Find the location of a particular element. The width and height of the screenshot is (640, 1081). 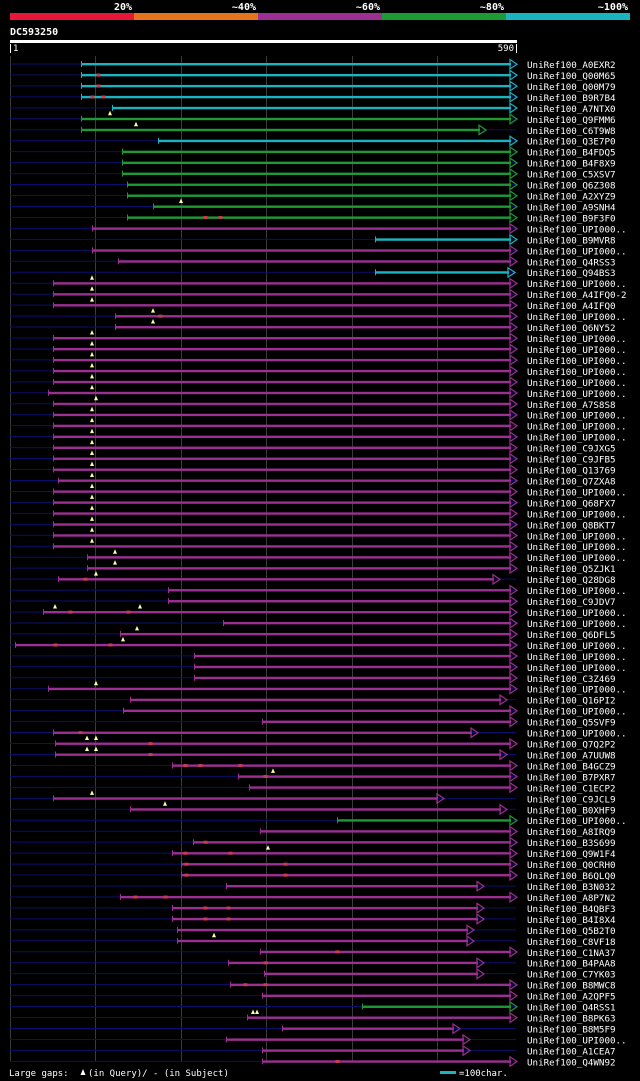

hit-row: UniRef100_Q5SVF9 is located at coordinates (313, 722).